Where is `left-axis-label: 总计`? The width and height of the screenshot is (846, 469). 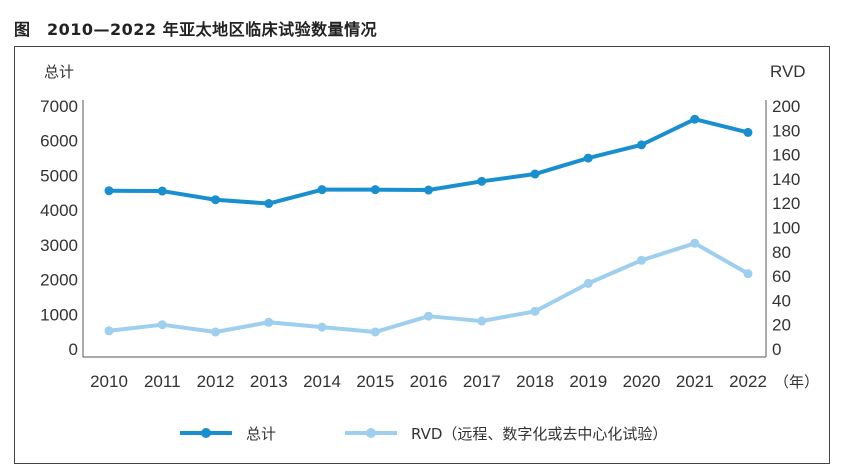
left-axis-label: 总计 is located at coordinates (59, 72).